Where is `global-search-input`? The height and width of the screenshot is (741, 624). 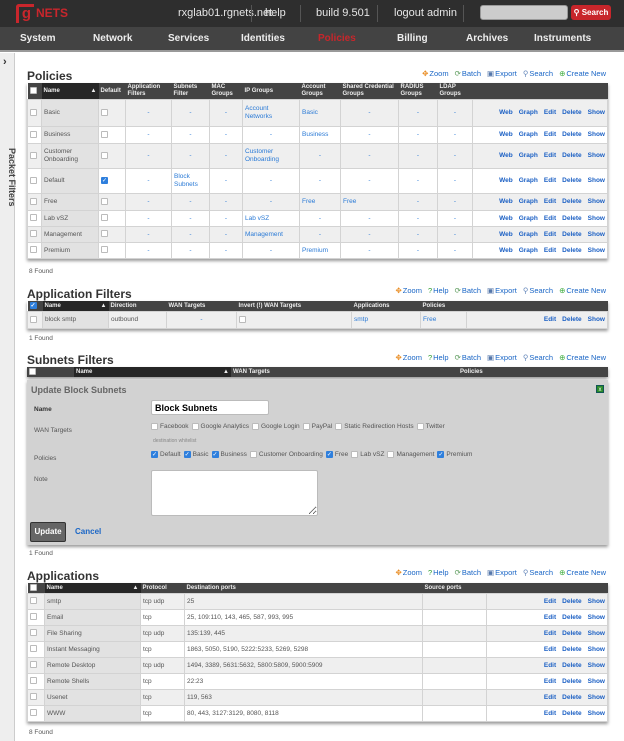
global-search-input is located at coordinates (524, 12).